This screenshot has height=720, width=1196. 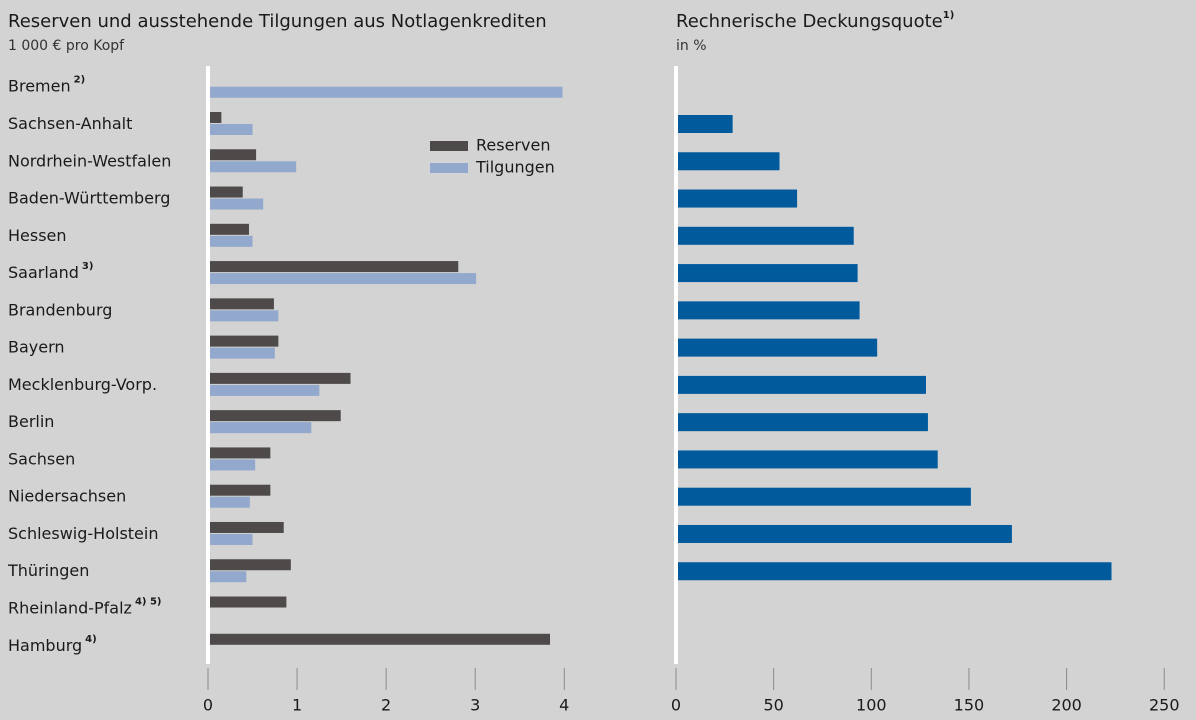 I want to click on category-label: Schleswig-Holstein, so click(x=83, y=532).